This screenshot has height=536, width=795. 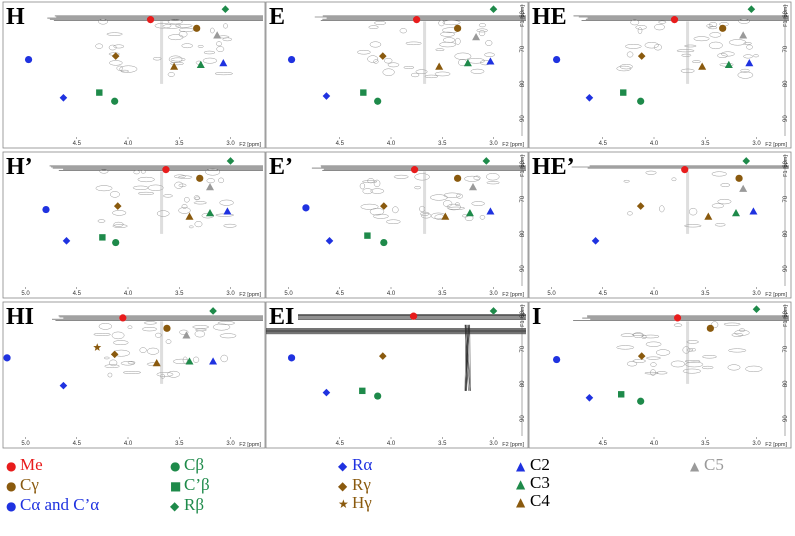 I want to click on x-tick-label: 3.0, so click(x=493, y=444).